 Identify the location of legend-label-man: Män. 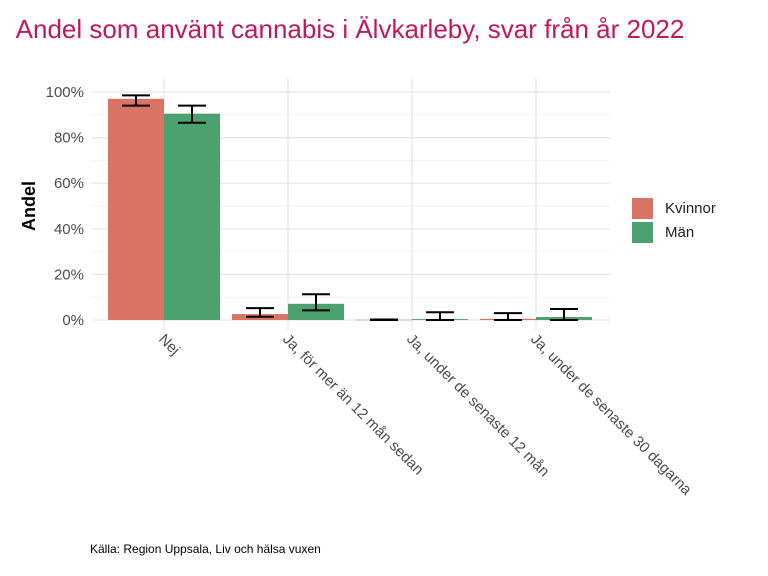
(680, 232).